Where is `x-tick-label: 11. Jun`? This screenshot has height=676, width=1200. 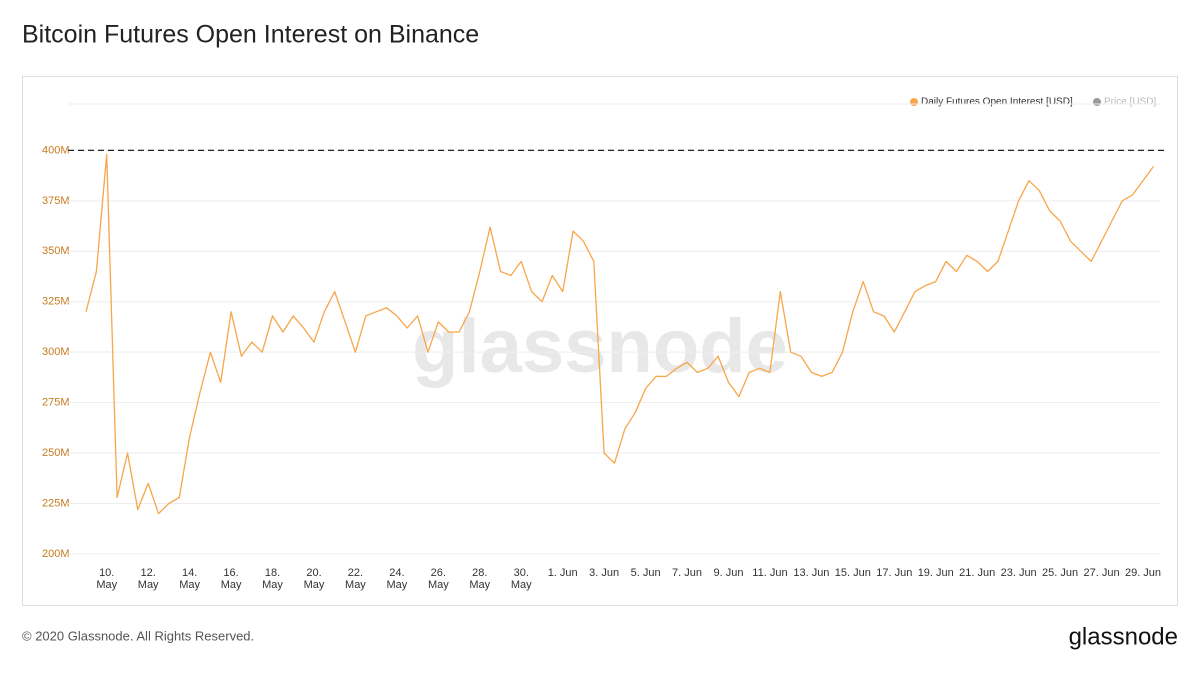 x-tick-label: 11. Jun is located at coordinates (769, 573).